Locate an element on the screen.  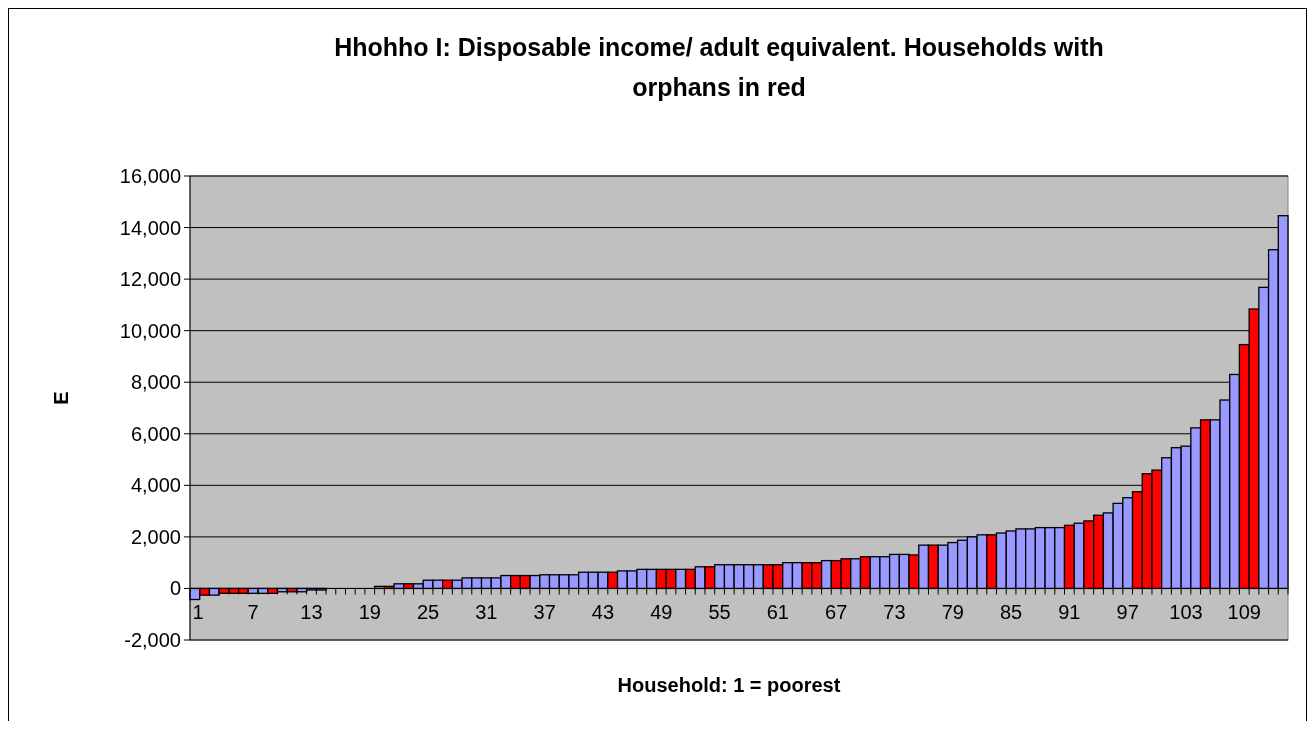
x-tick-label: 109 is located at coordinates (1244, 612).